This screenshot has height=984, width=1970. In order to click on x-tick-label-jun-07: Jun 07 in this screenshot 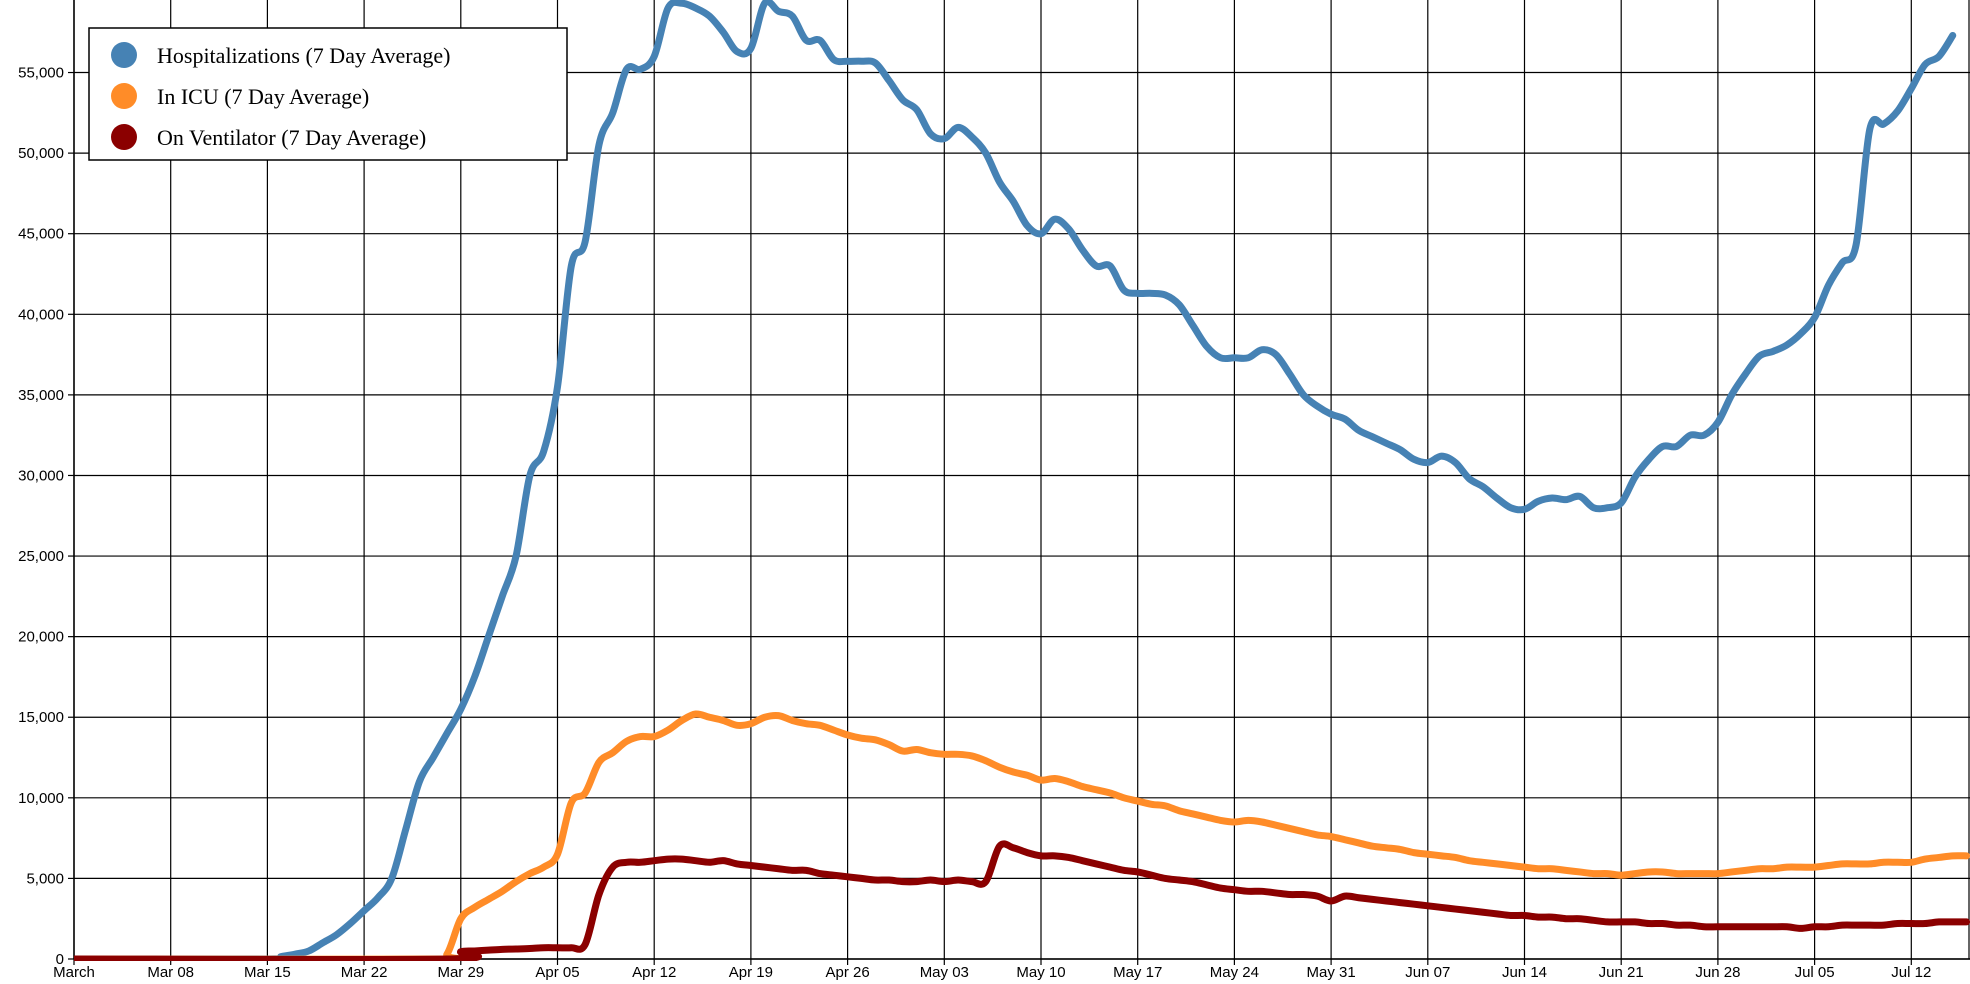, I will do `click(1427, 972)`.